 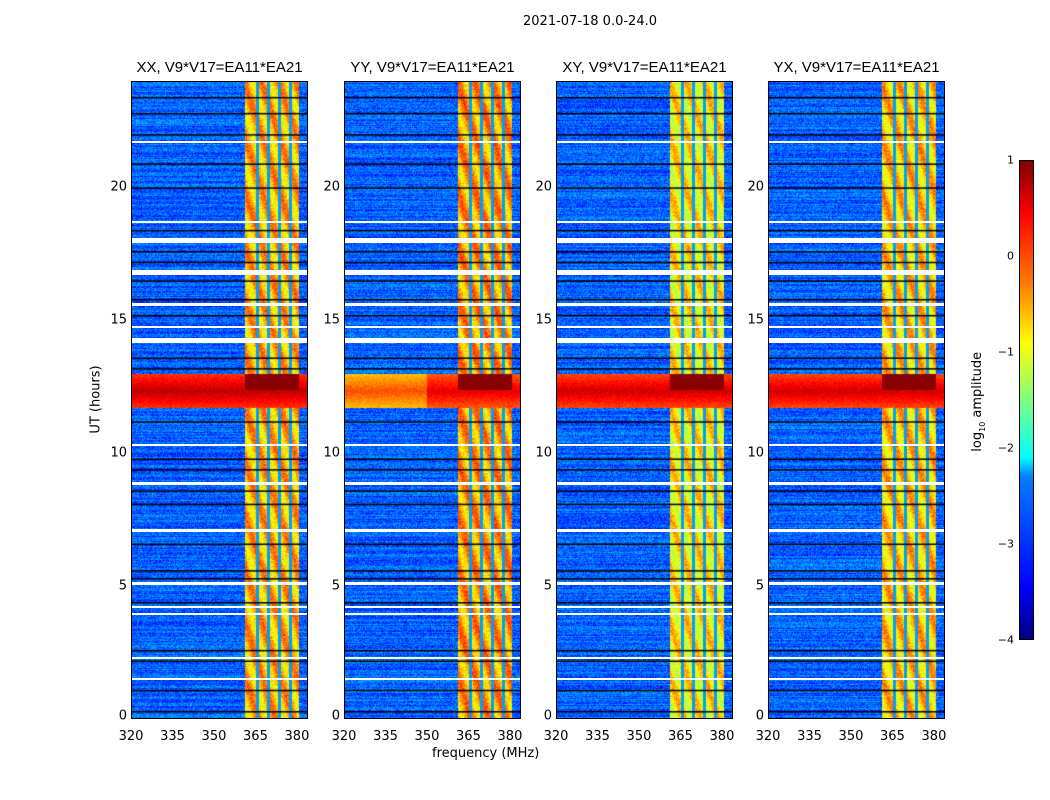 I want to click on colorbar-label-prefix: log, so click(x=978, y=441).